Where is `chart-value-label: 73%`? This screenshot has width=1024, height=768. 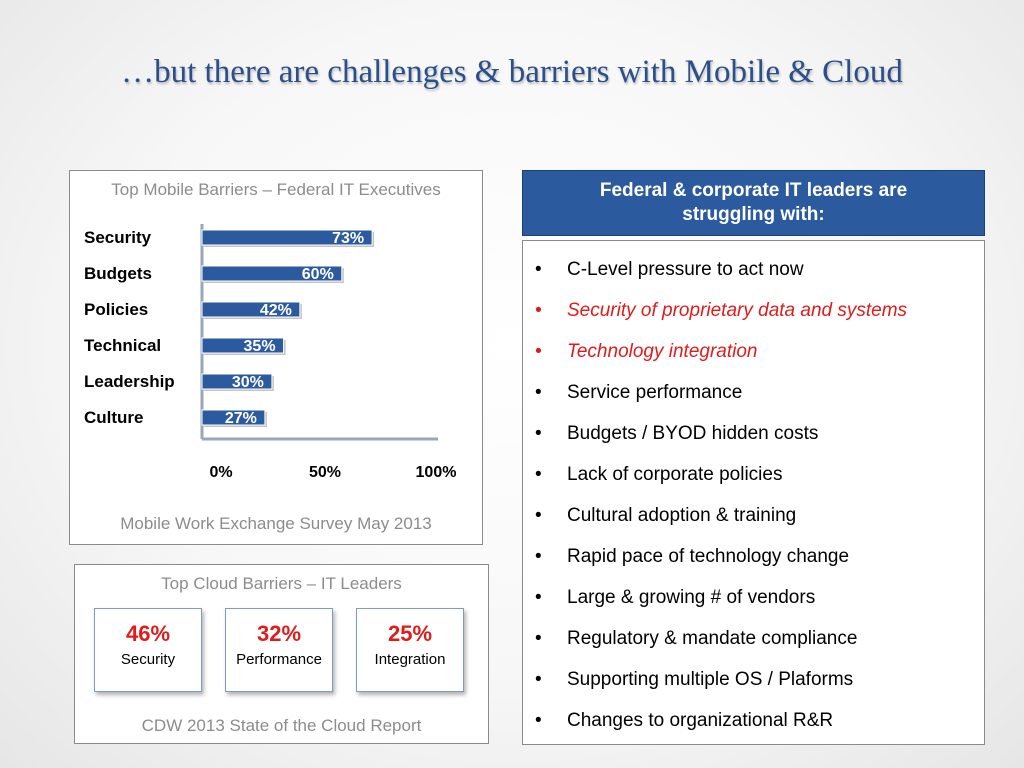
chart-value-label: 73% is located at coordinates (348, 238).